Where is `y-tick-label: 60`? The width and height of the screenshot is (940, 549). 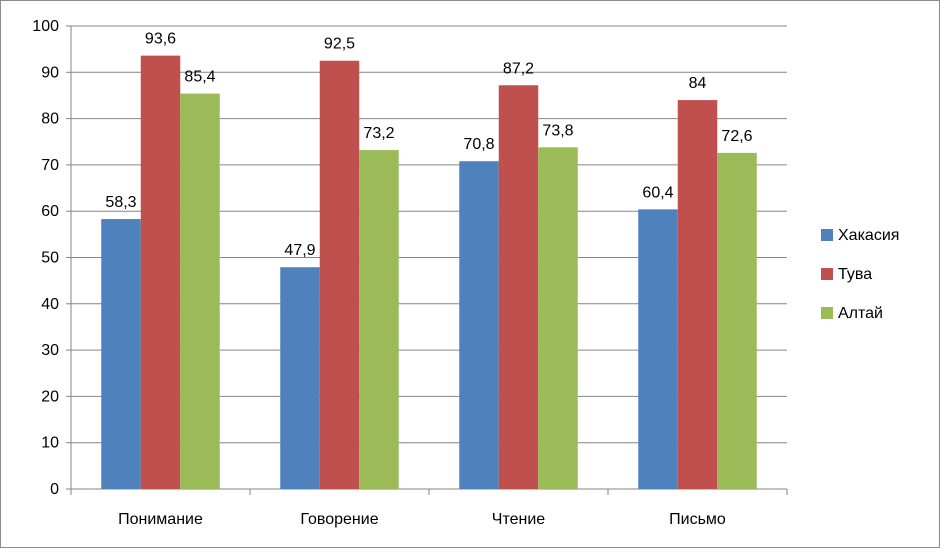
y-tick-label: 60 is located at coordinates (50, 211).